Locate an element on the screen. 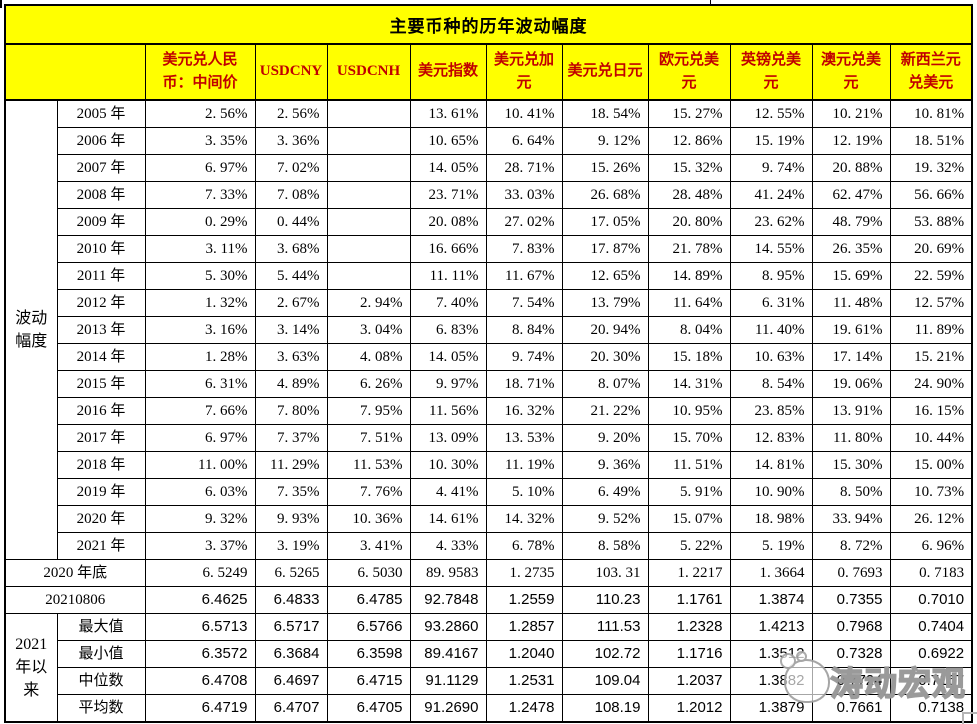 The width and height of the screenshot is (977, 724). value-cell: 15. 27% is located at coordinates (689, 113).